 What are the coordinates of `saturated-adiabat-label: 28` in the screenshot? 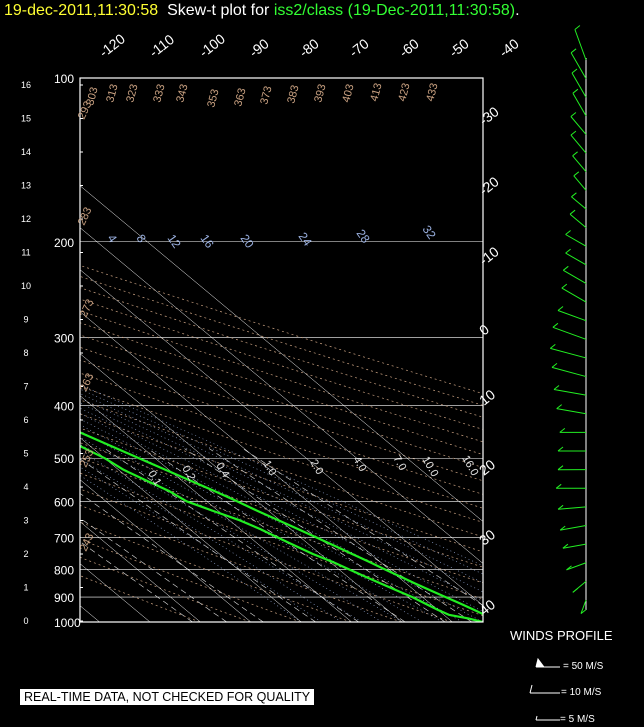 It's located at (363, 236).